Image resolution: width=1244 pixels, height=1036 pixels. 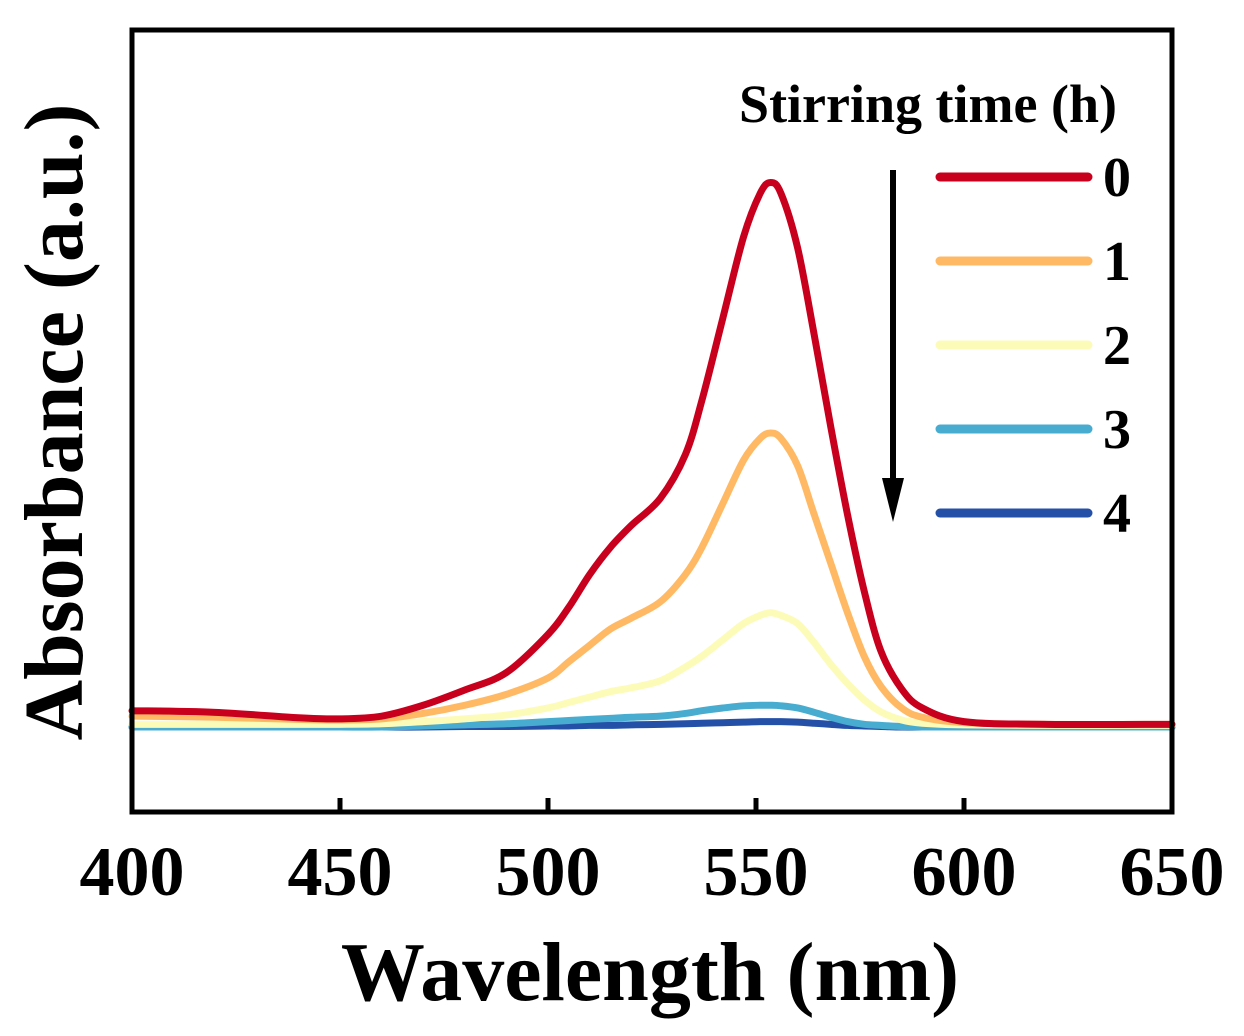 What do you see at coordinates (340, 872) in the screenshot?
I see `x-tick-label: 450` at bounding box center [340, 872].